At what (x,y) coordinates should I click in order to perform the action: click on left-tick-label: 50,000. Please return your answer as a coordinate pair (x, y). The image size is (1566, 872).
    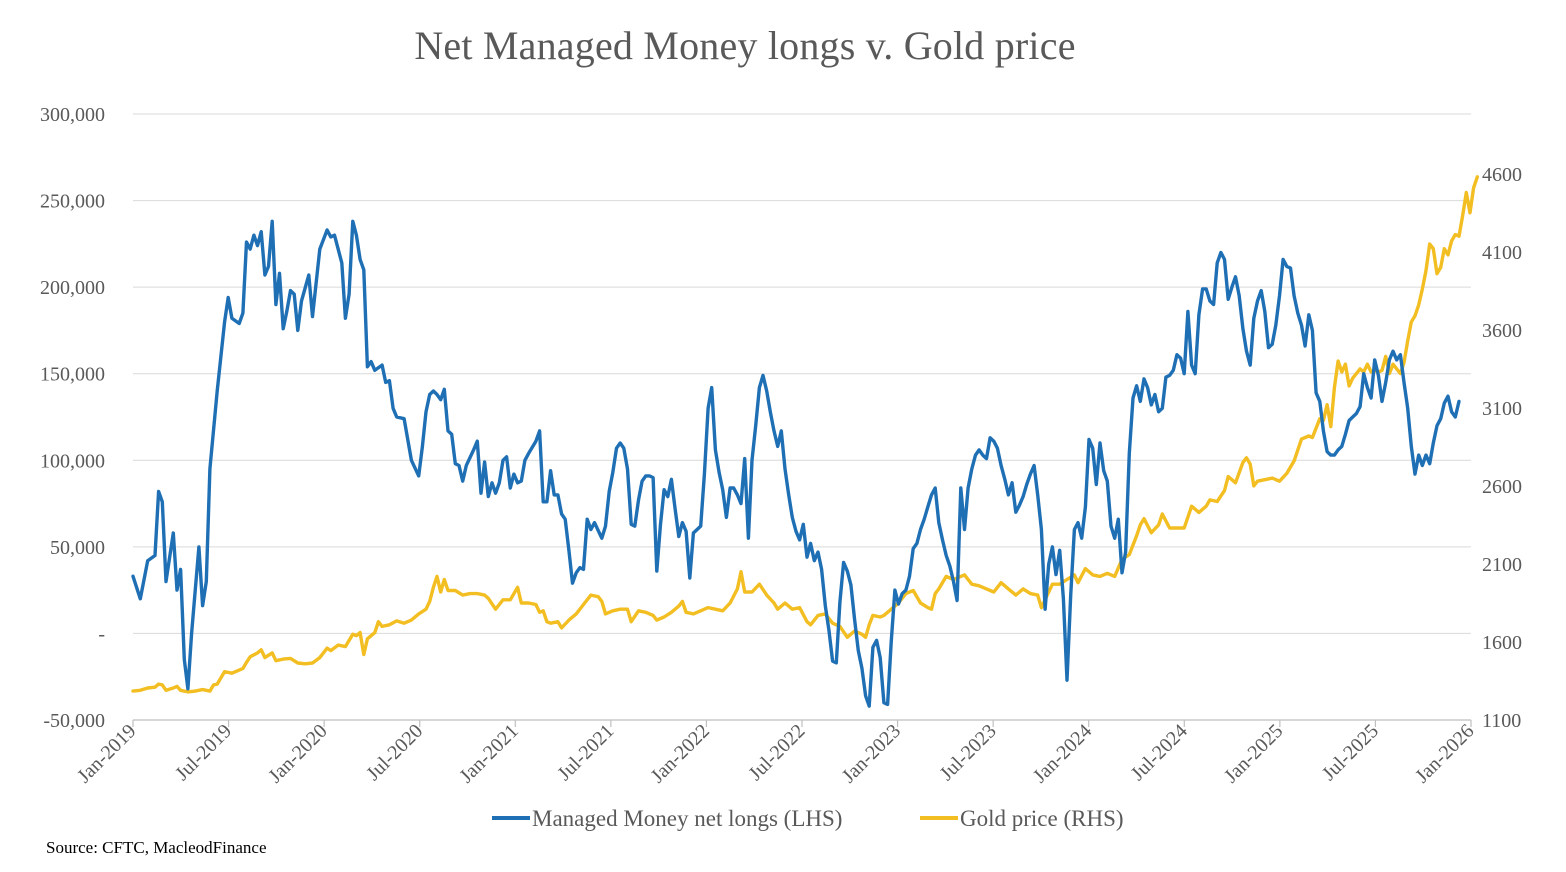
    Looking at the image, I should click on (77, 548).